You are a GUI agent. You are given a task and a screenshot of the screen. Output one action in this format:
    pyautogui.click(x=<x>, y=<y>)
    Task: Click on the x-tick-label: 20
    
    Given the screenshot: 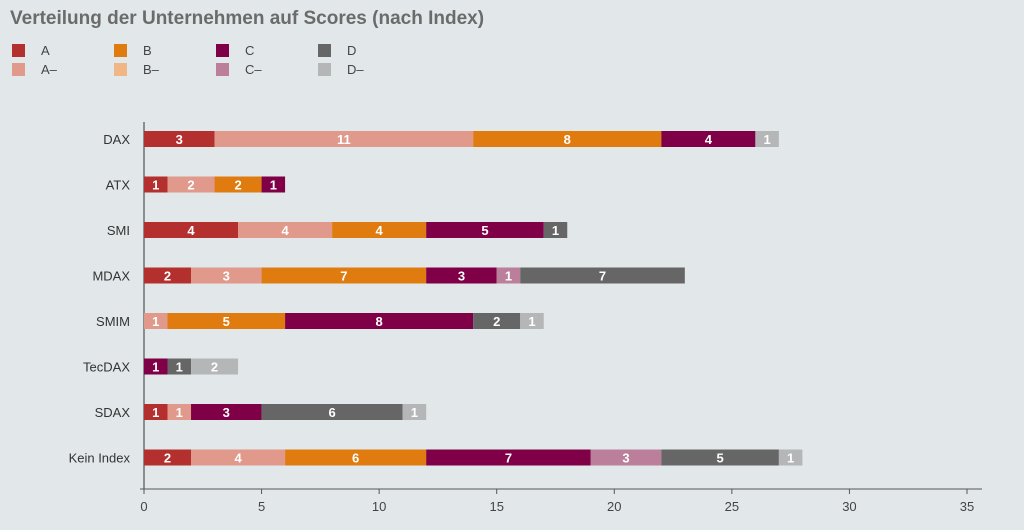 What is the action you would take?
    pyautogui.click(x=614, y=506)
    